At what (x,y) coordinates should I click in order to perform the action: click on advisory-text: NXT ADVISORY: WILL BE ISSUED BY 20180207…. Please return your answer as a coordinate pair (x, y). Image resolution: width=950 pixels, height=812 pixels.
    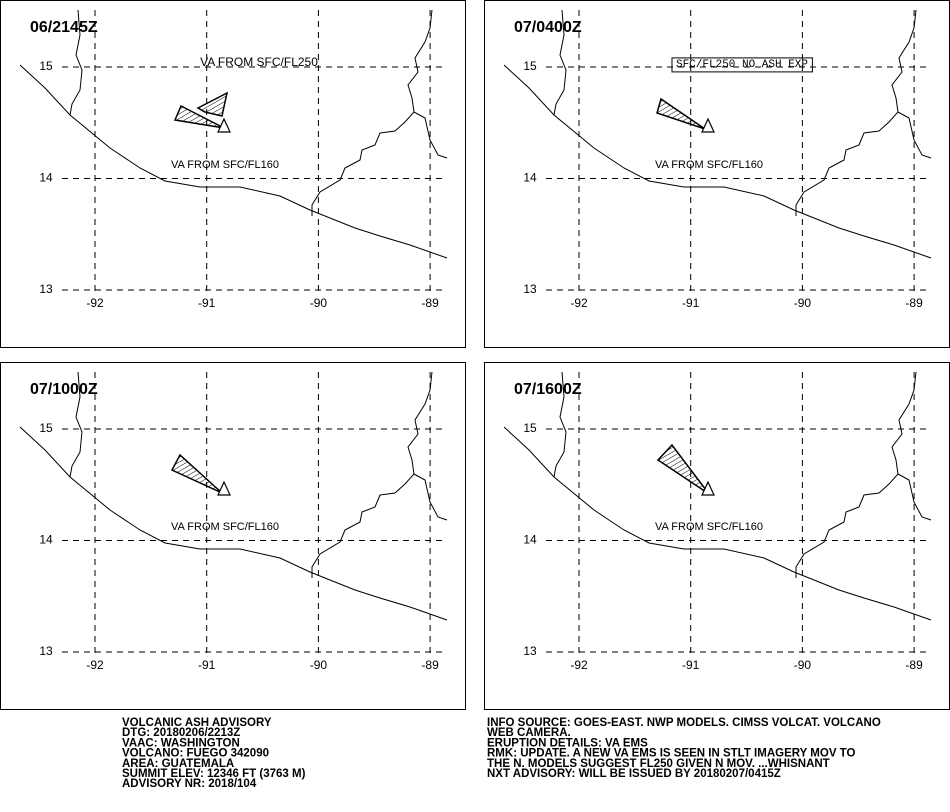
    Looking at the image, I should click on (634, 774).